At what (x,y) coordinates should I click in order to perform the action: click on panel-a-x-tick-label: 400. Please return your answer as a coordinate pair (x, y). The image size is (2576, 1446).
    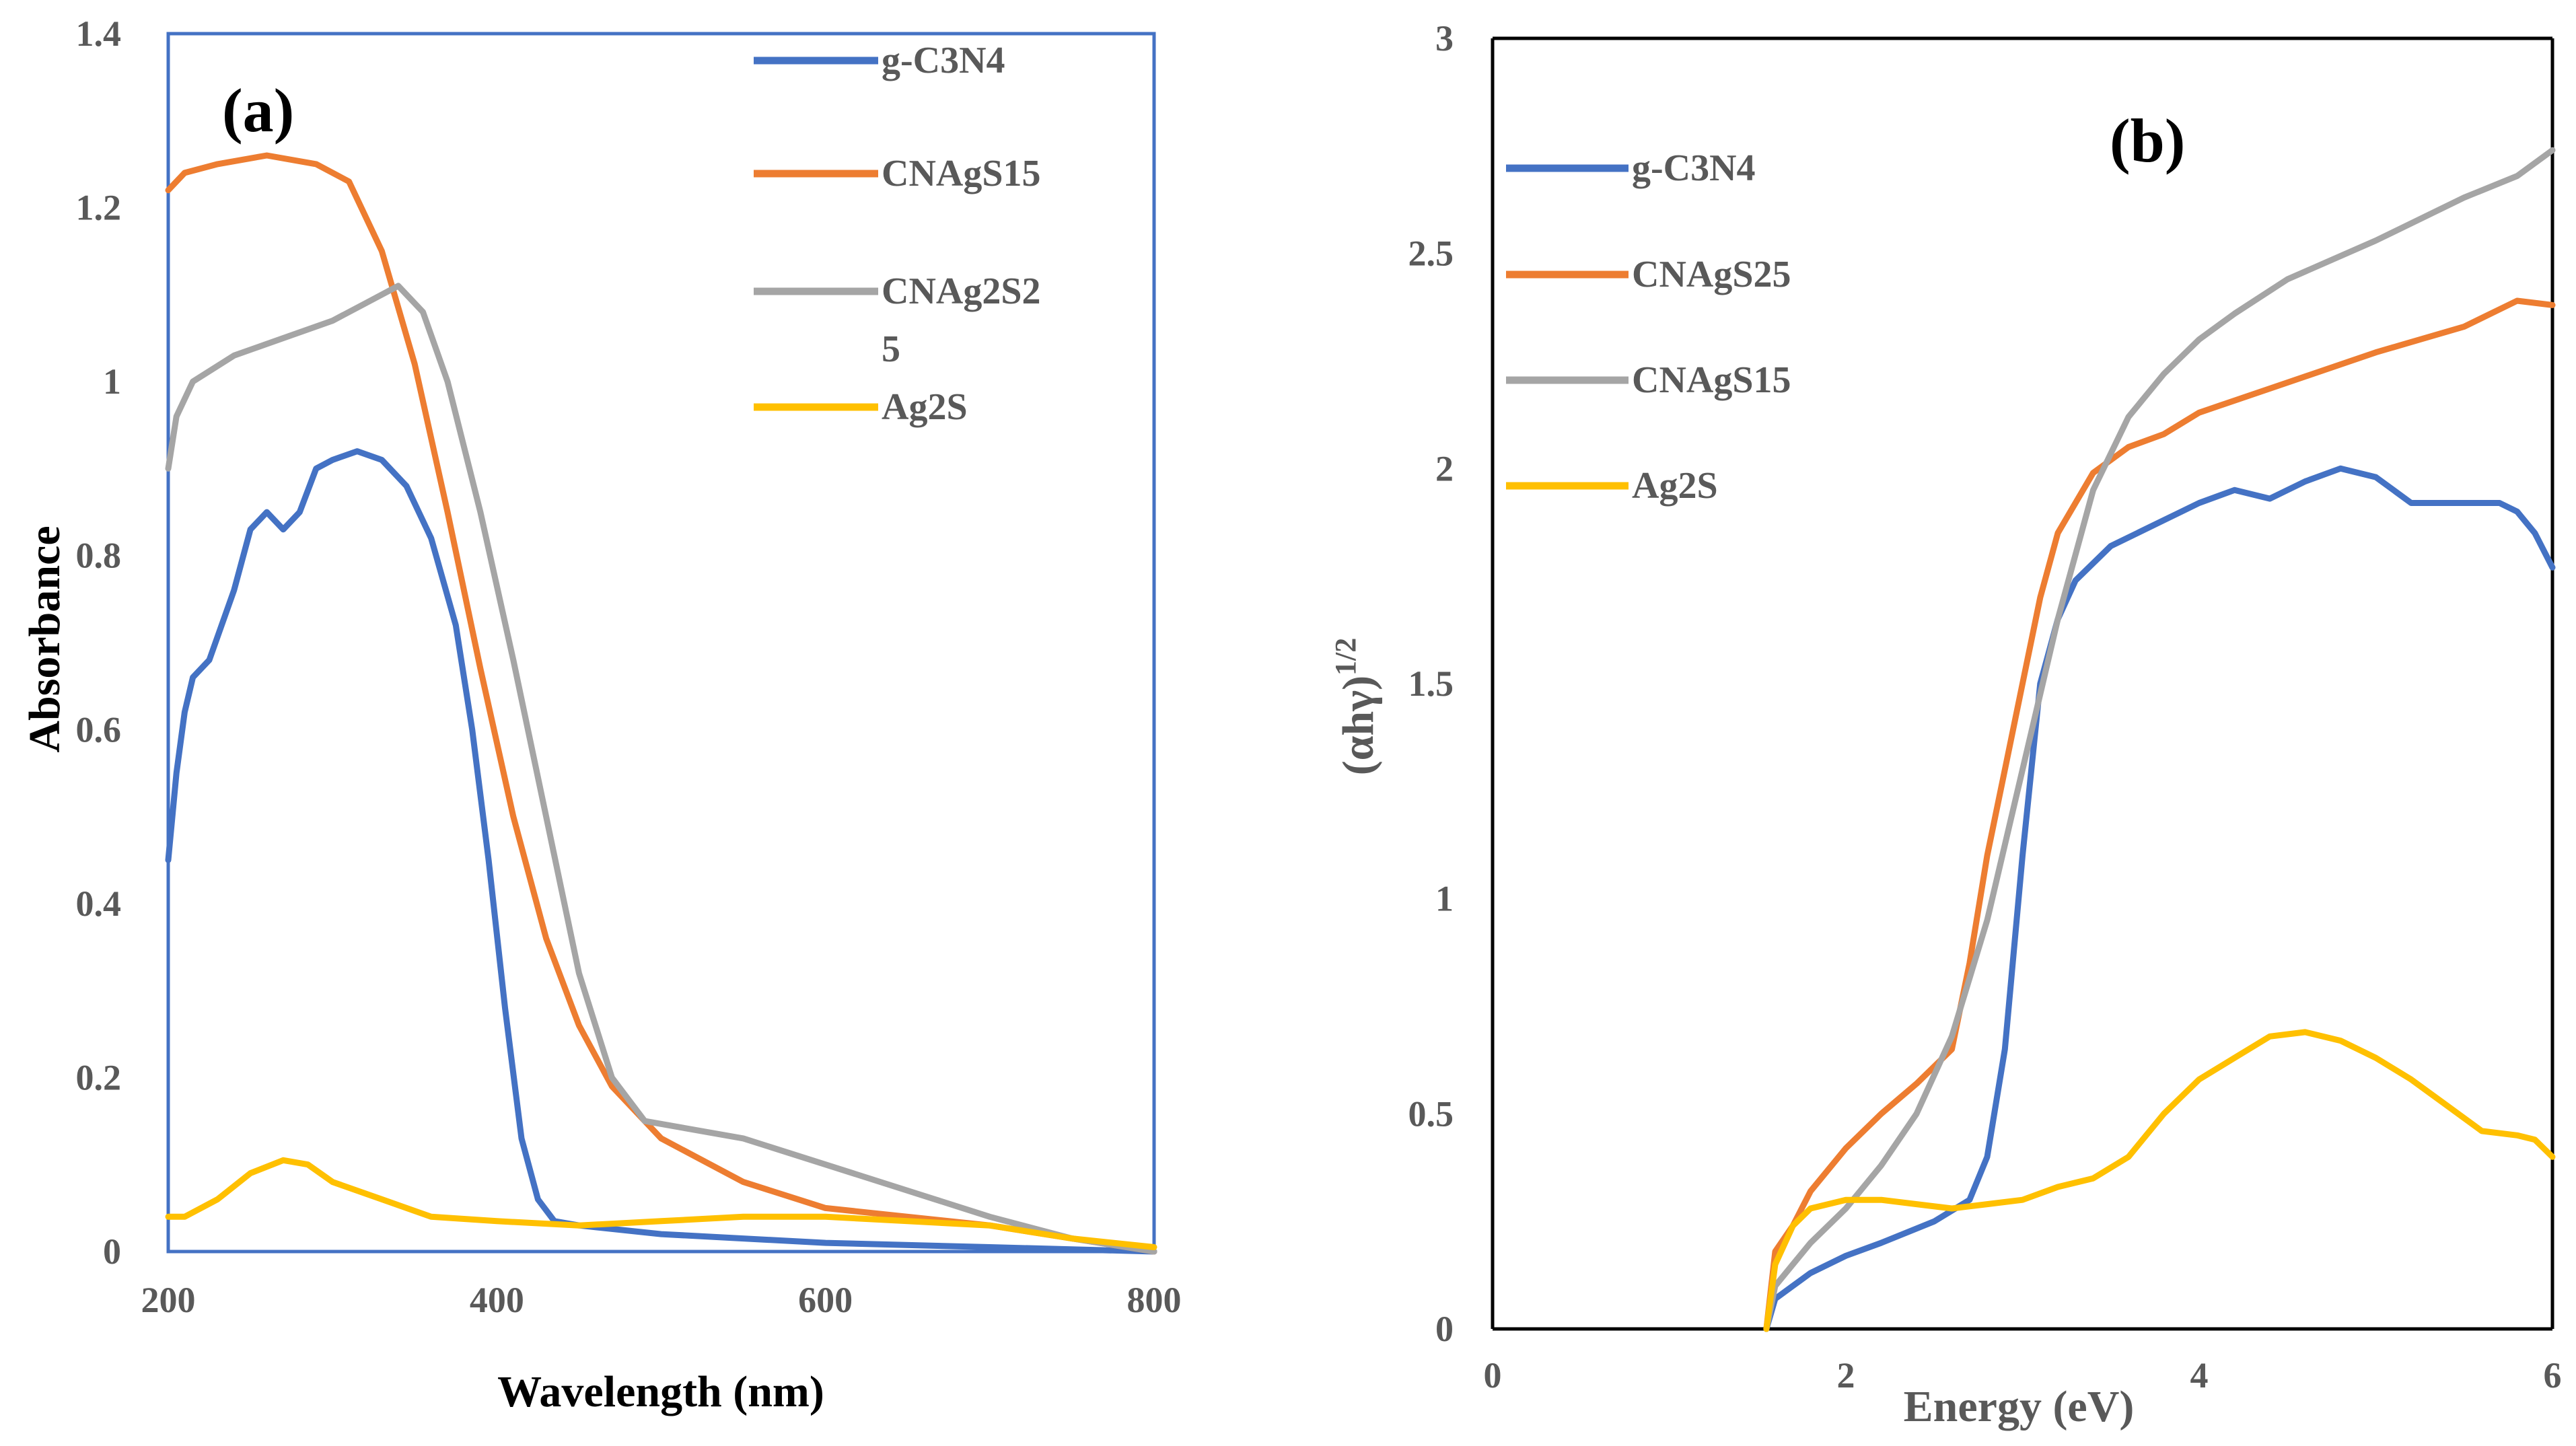
    Looking at the image, I should click on (497, 1300).